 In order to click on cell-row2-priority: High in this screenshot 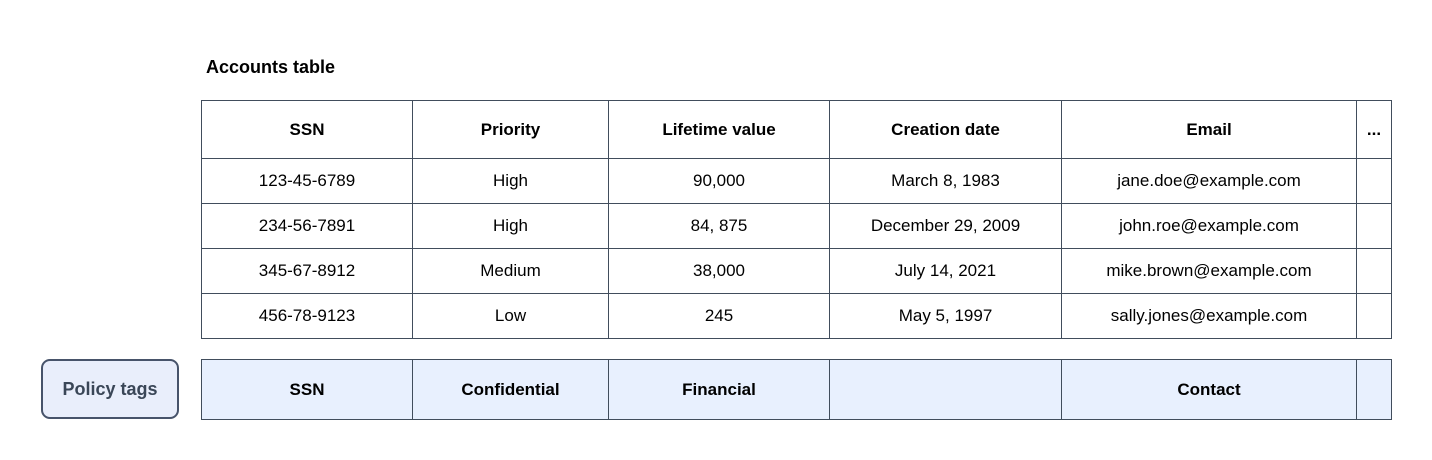, I will do `click(511, 226)`.